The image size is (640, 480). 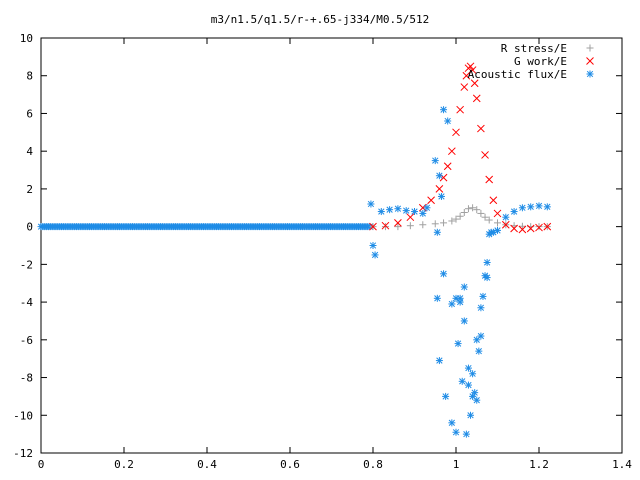 I want to click on y-tick-label: 8, so click(x=29, y=76).